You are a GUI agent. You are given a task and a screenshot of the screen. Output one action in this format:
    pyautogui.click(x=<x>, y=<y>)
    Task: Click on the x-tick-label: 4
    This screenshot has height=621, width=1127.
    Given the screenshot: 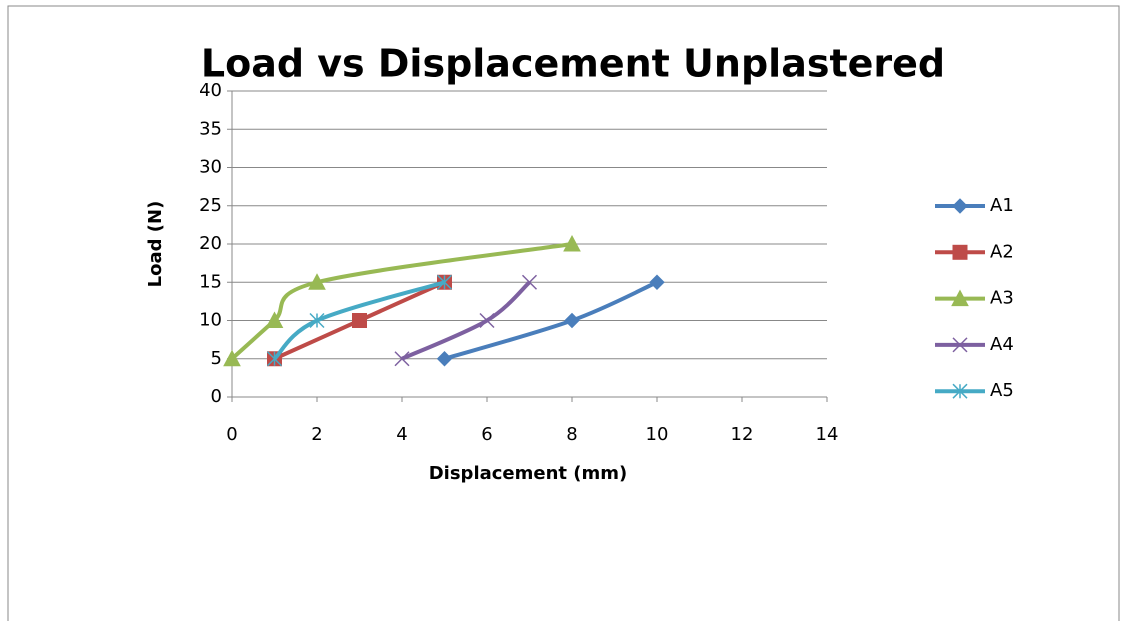 What is the action you would take?
    pyautogui.click(x=401, y=434)
    